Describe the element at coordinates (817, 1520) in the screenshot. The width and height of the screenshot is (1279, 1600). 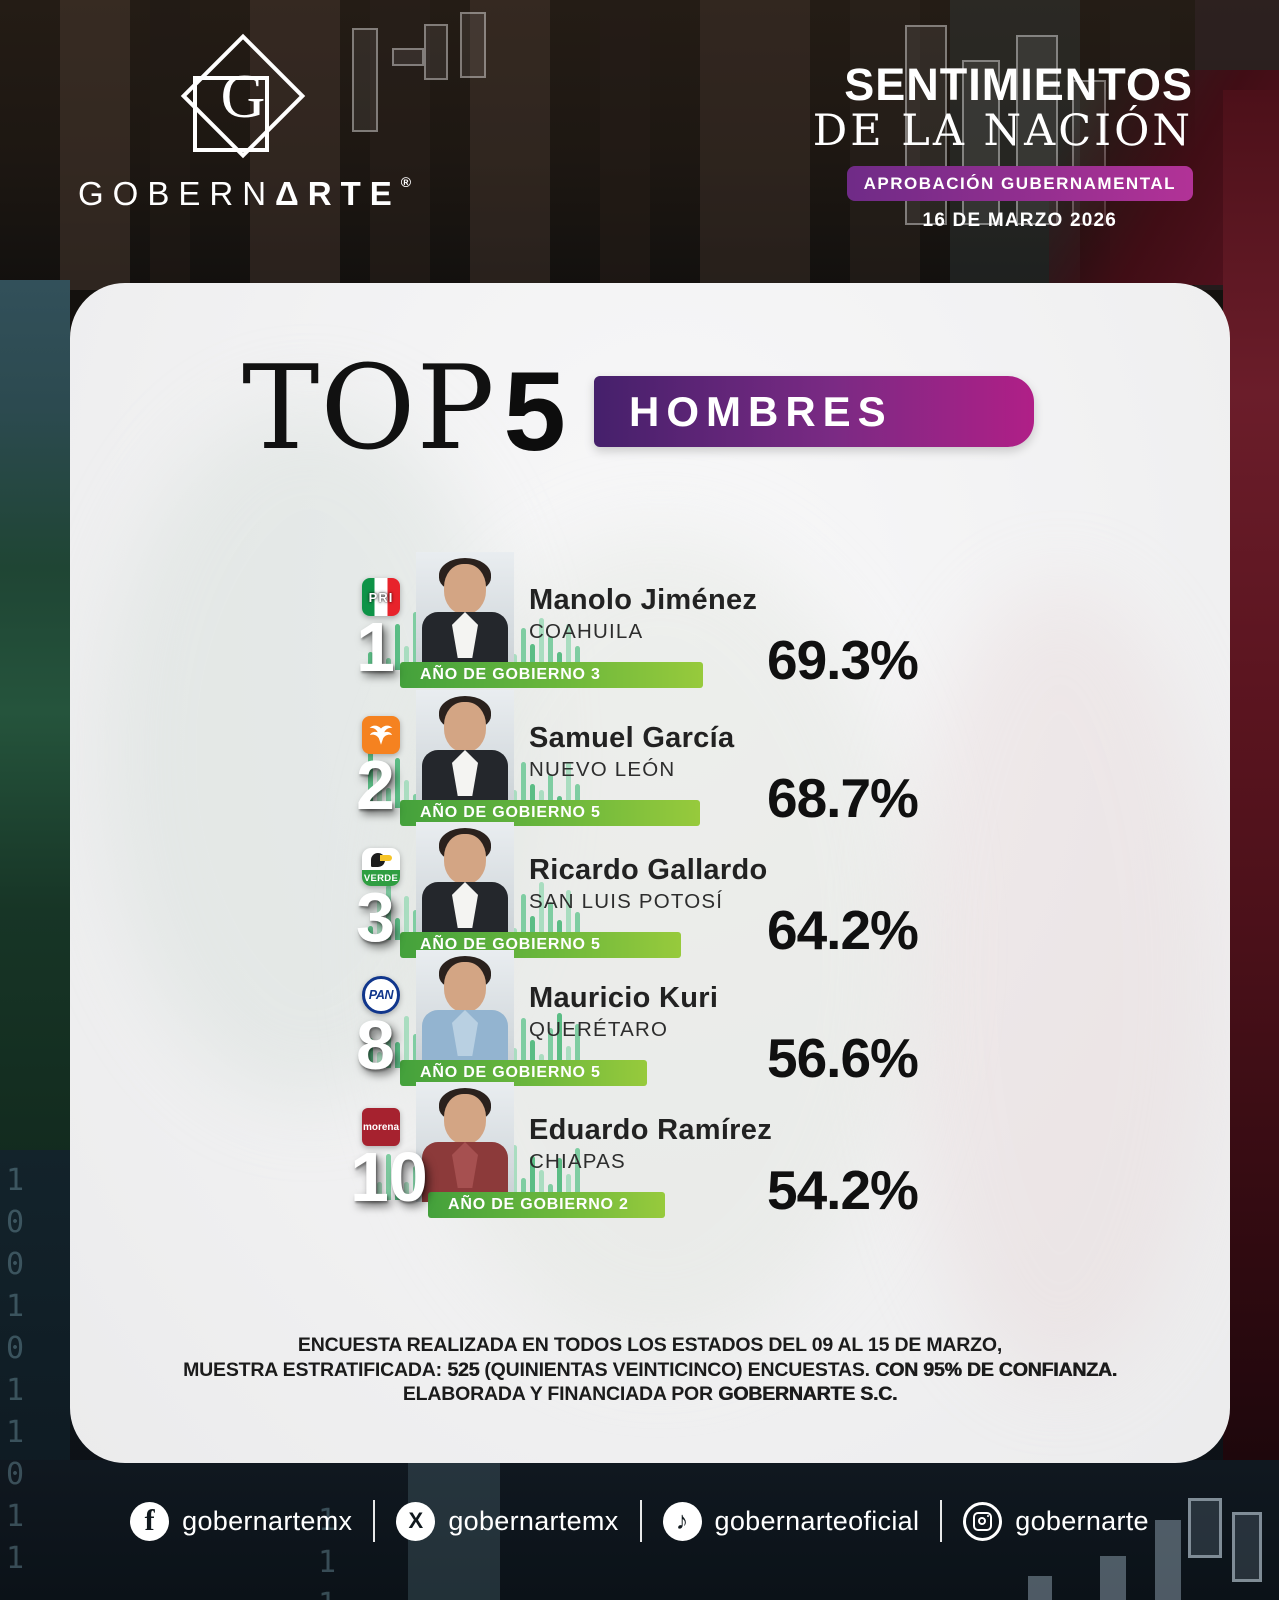
I see `social-handle: gobernarteoficial` at that location.